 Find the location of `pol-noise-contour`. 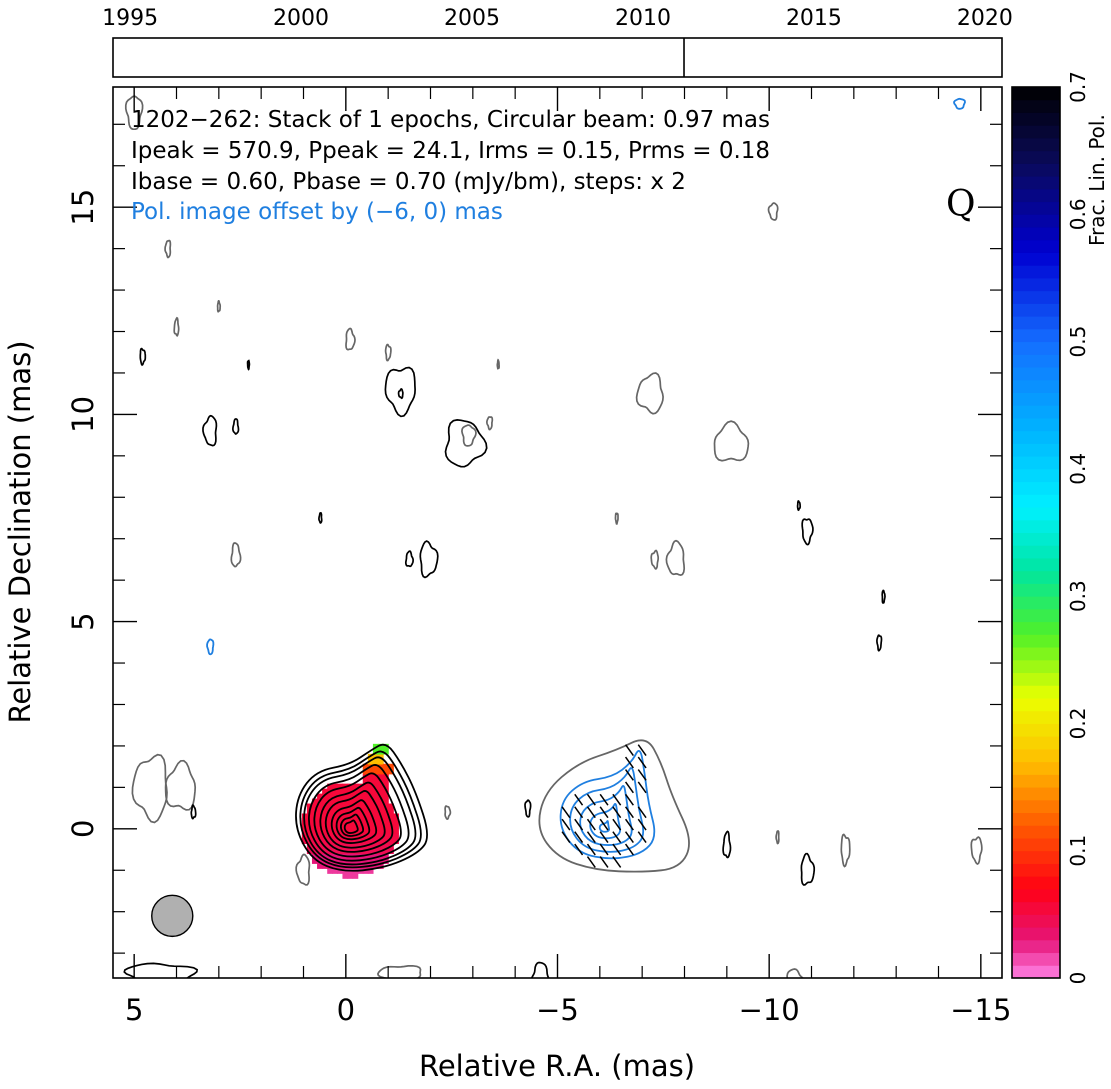

pol-noise-contour is located at coordinates (959, 103).